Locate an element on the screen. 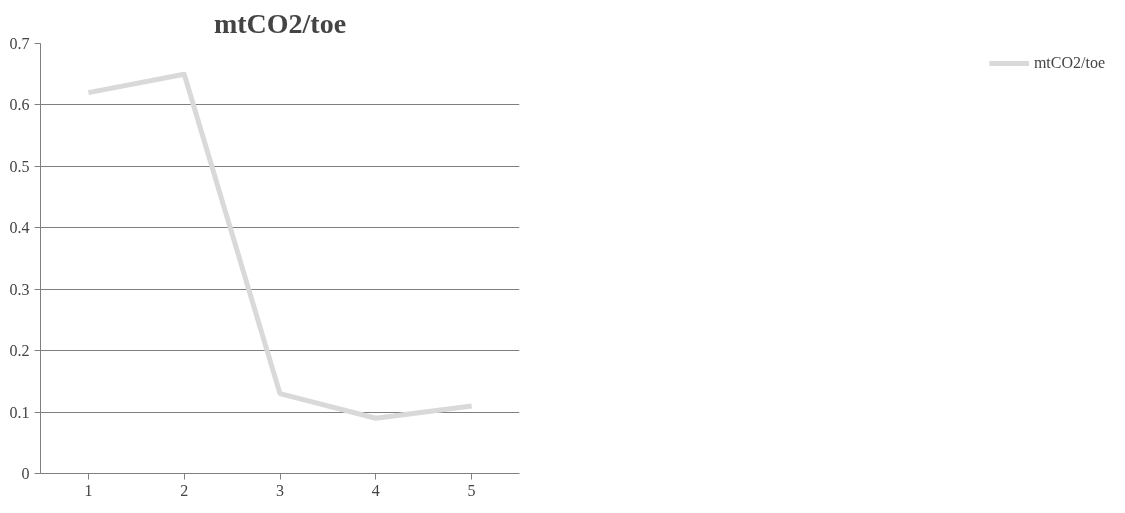 The width and height of the screenshot is (1125, 513). x-tick-label: 2 is located at coordinates (184, 490).